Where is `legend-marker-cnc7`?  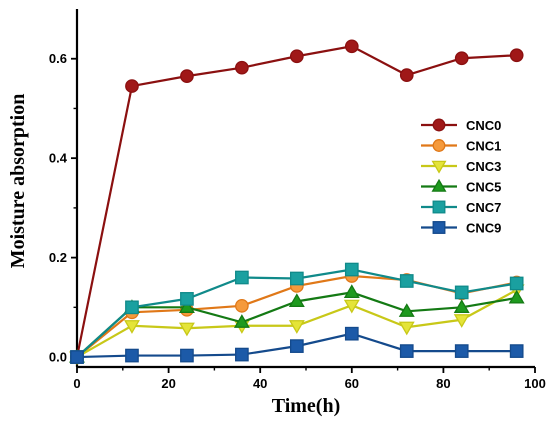
legend-marker-cnc7 is located at coordinates (439, 207).